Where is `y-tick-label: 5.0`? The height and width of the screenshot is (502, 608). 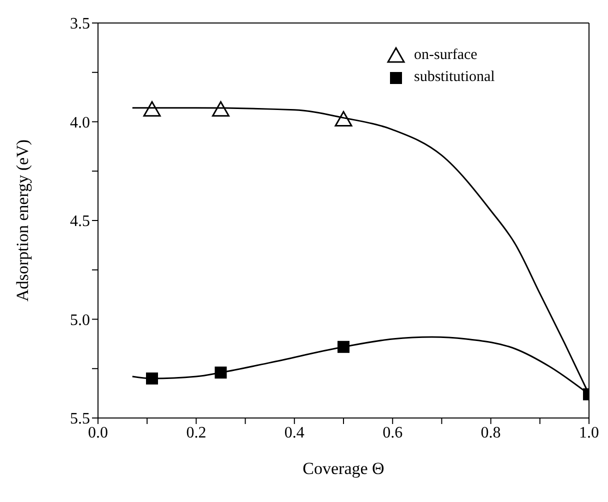
y-tick-label: 5.0 is located at coordinates (80, 320).